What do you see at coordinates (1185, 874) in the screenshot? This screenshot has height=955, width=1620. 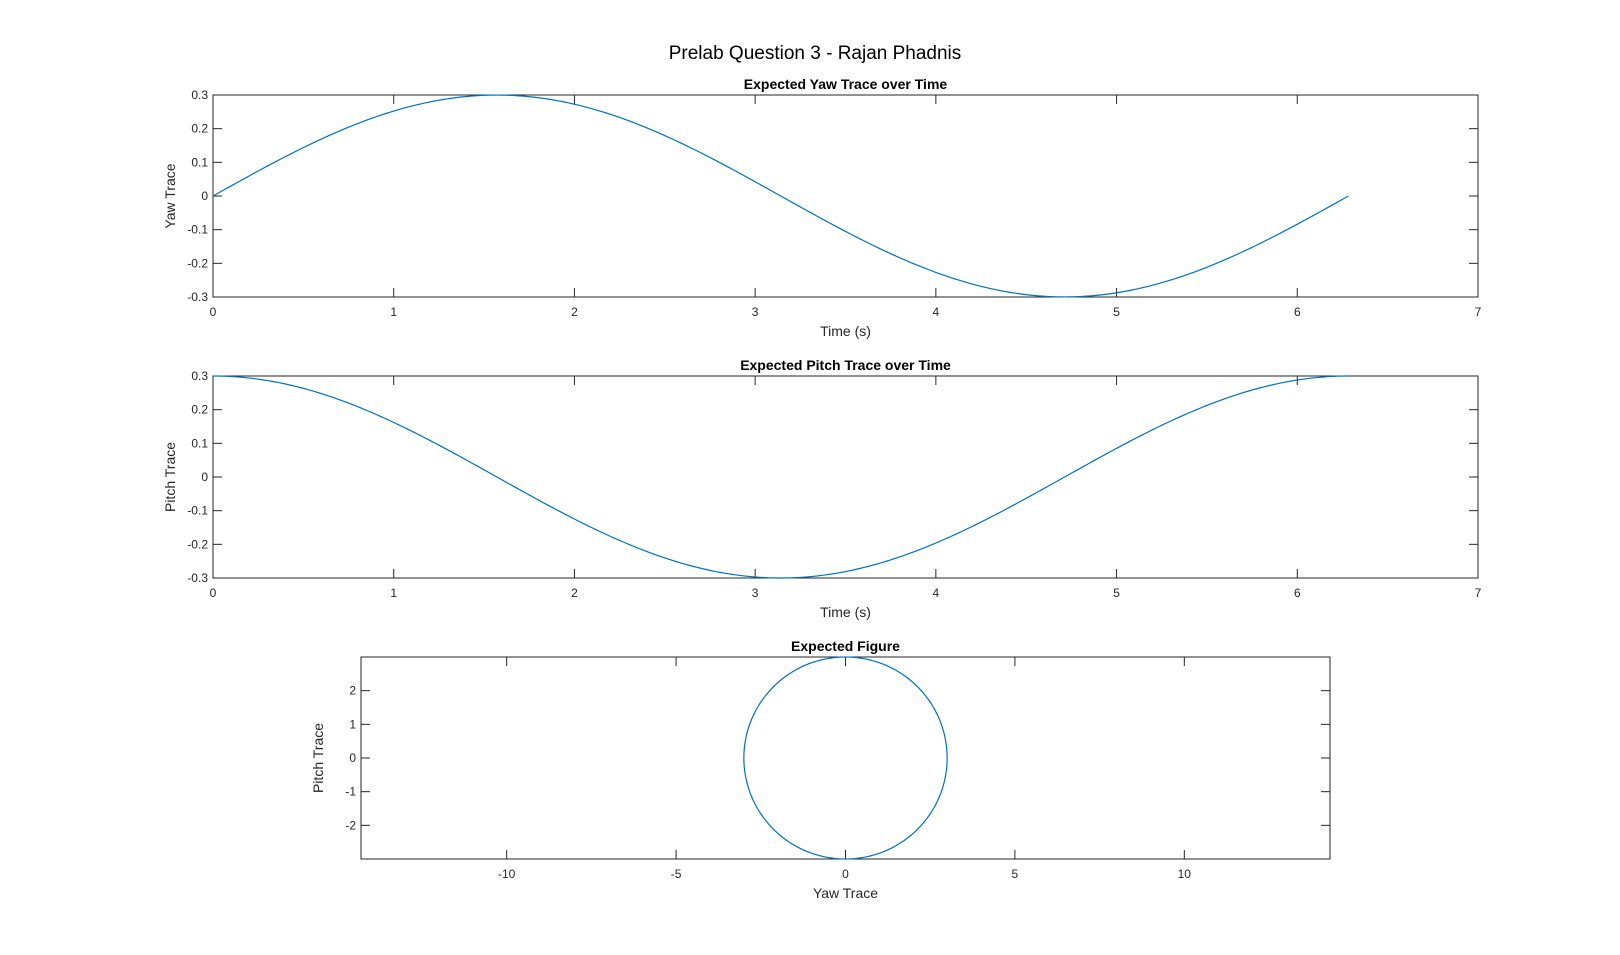 I see `x-tick-label: 10` at bounding box center [1185, 874].